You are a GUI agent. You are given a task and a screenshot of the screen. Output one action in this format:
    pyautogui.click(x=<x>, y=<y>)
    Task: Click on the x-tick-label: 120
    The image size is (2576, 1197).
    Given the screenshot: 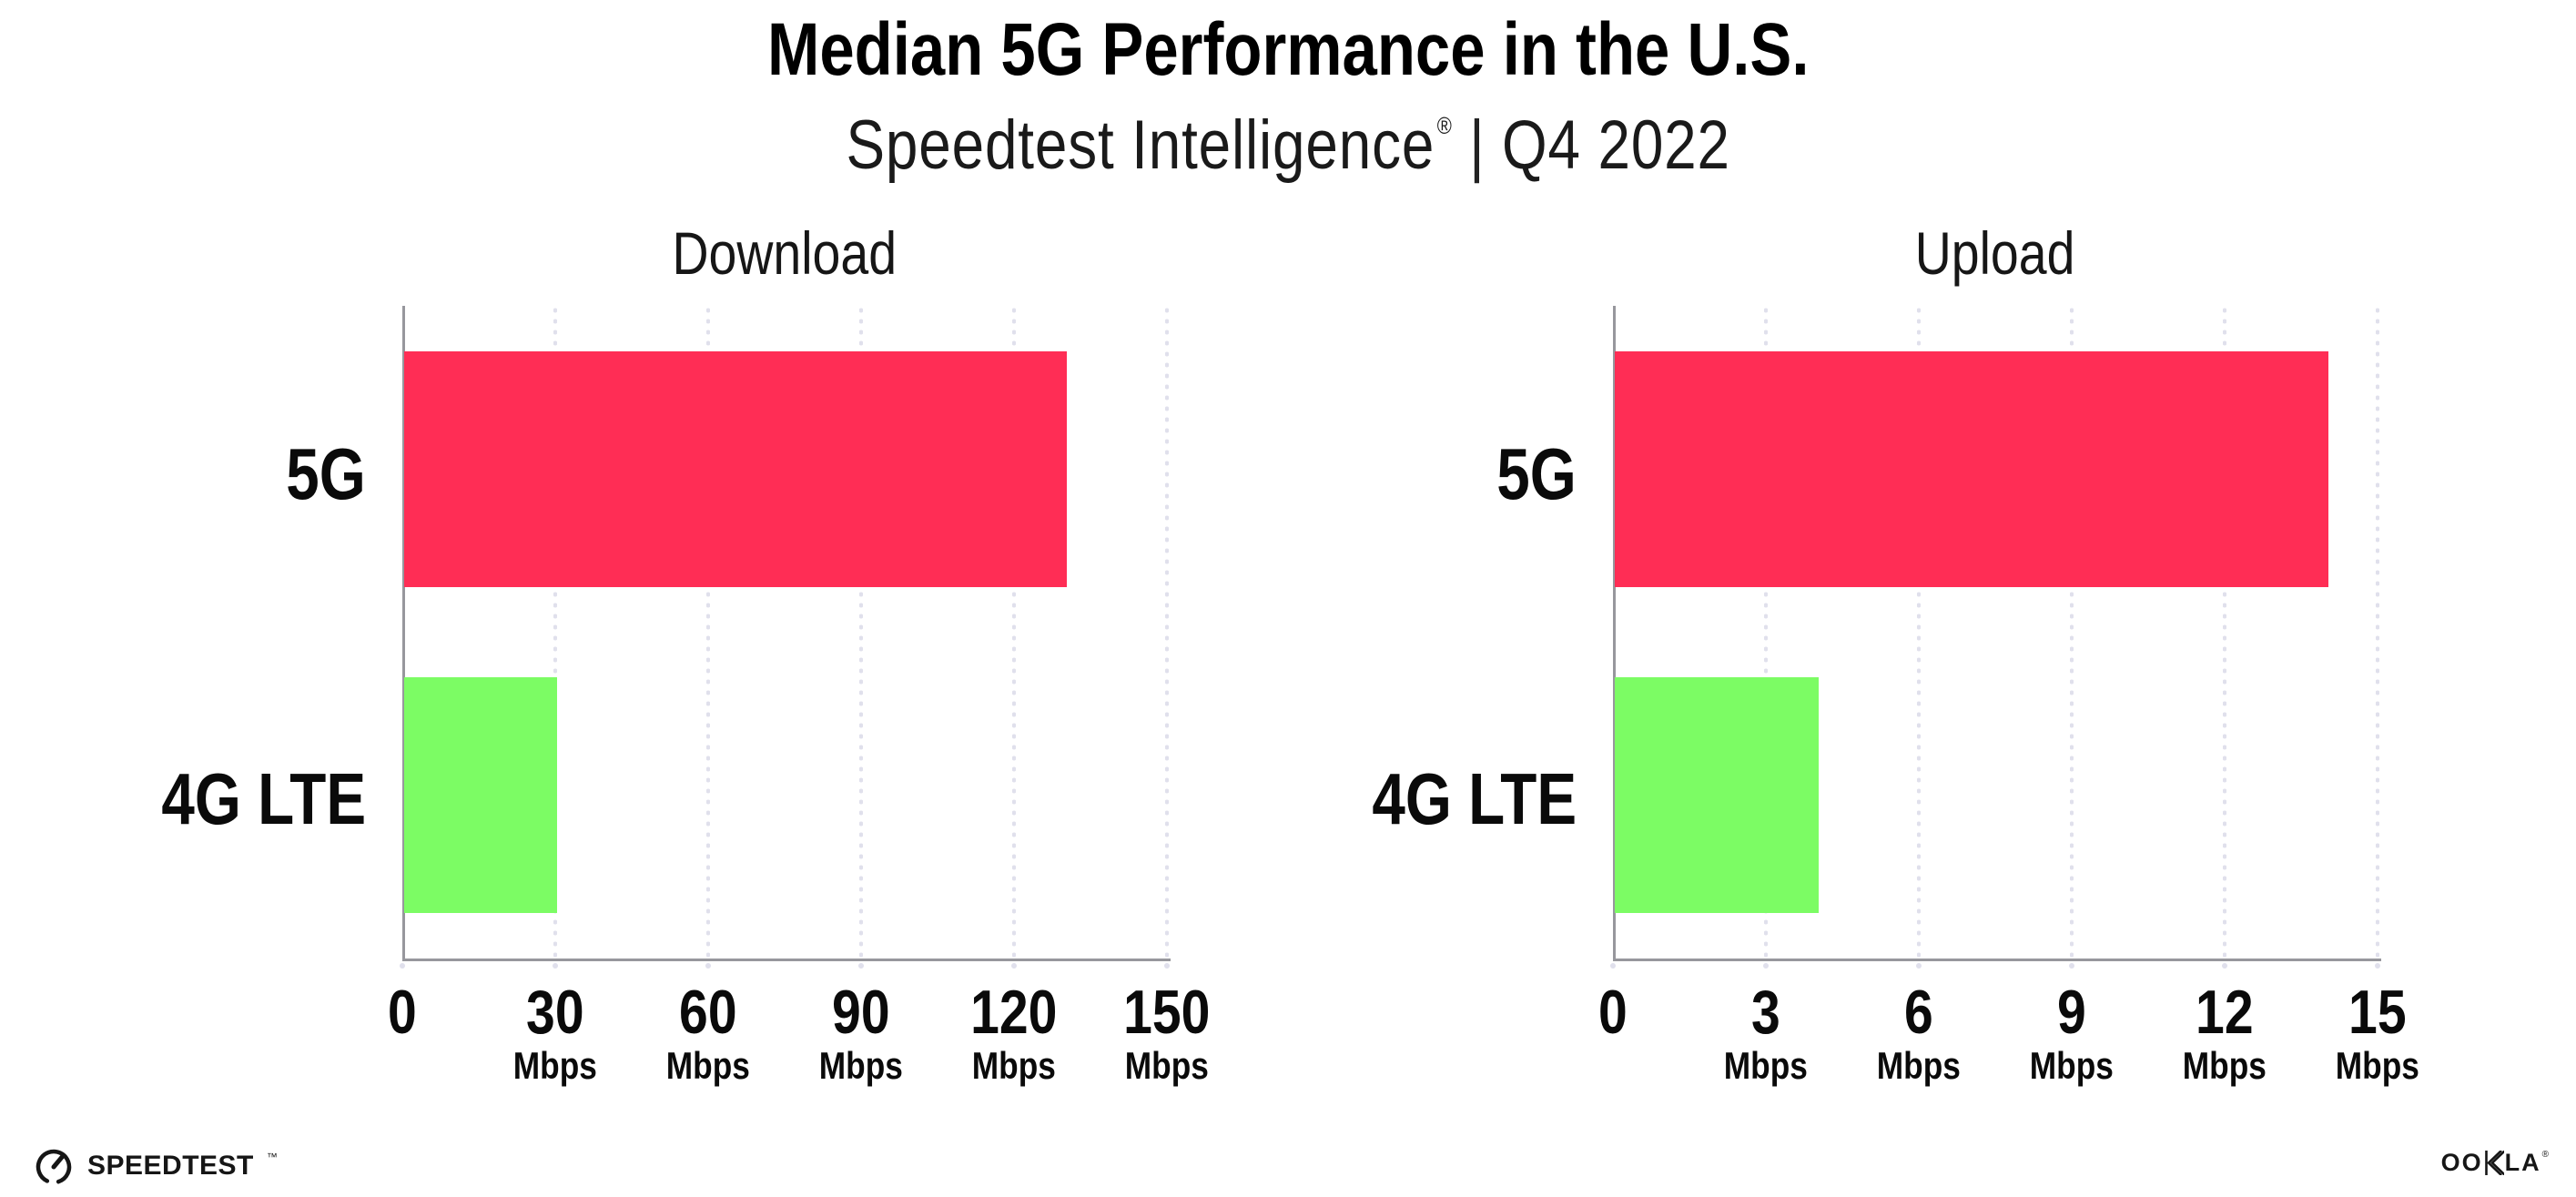 What is the action you would take?
    pyautogui.click(x=1014, y=1012)
    